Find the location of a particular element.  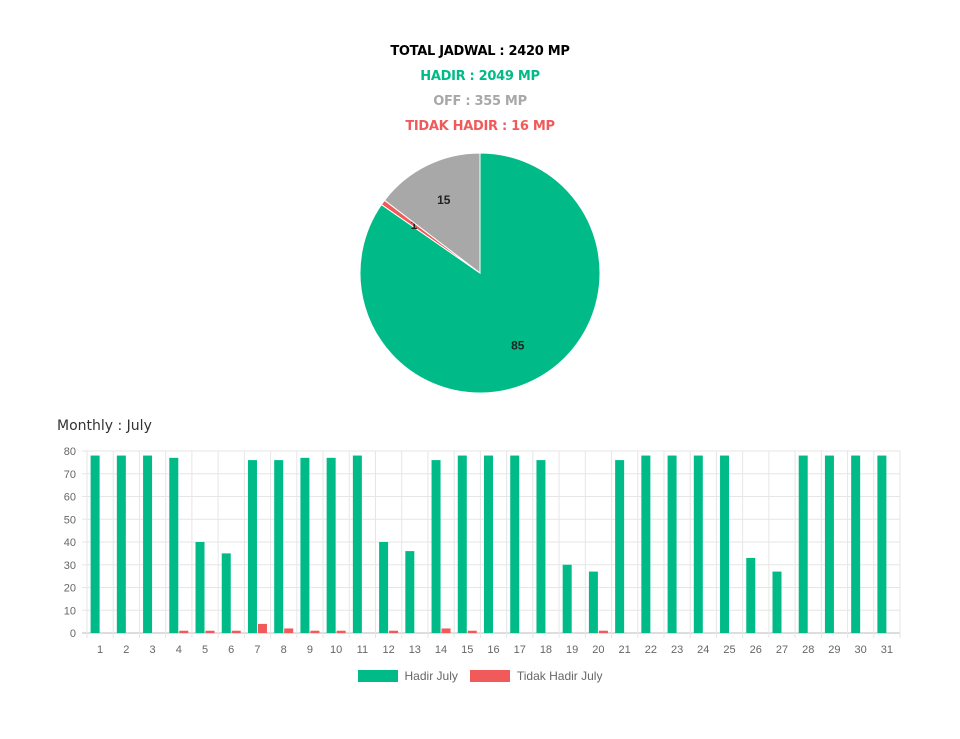

bar-legend: Hadir July Tidak Hadir July is located at coordinates (480, 676).